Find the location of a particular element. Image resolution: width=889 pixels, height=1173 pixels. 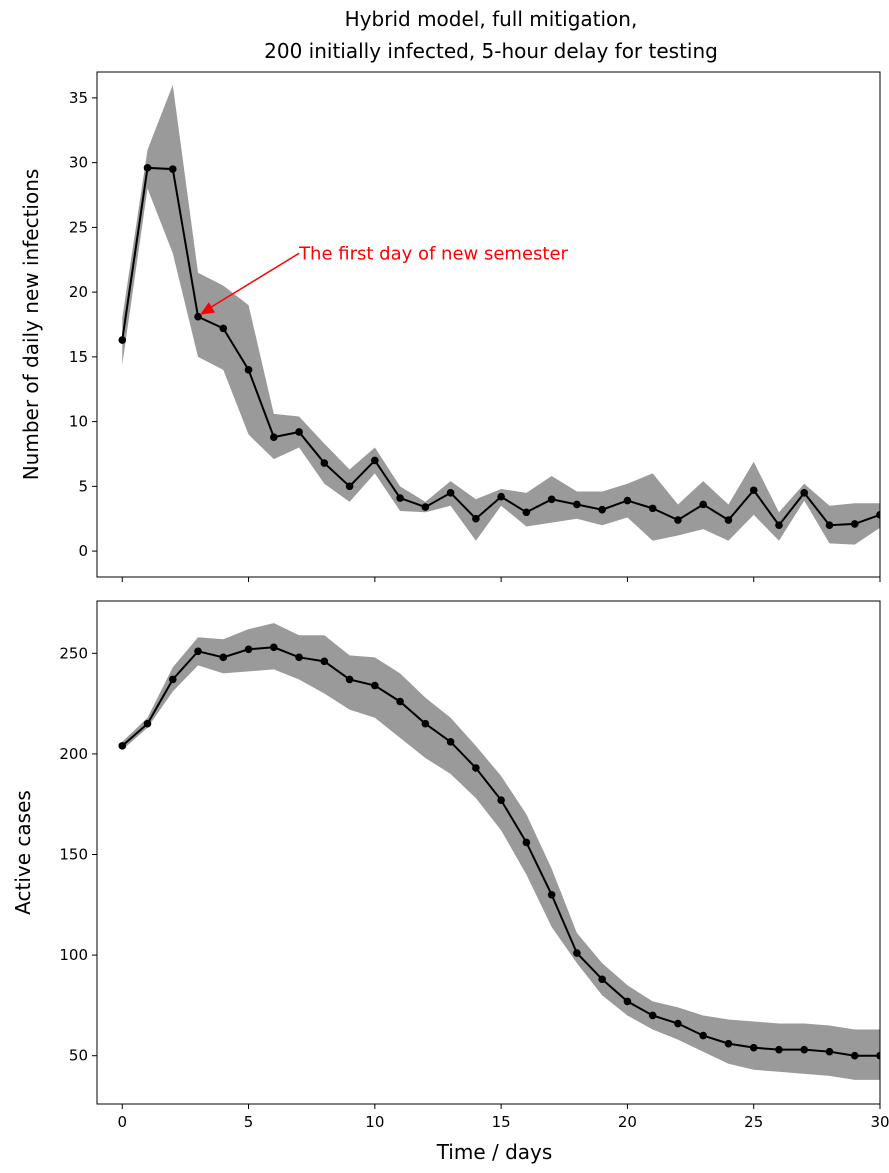

x-axis-label: Time / days is located at coordinates (494, 1152).